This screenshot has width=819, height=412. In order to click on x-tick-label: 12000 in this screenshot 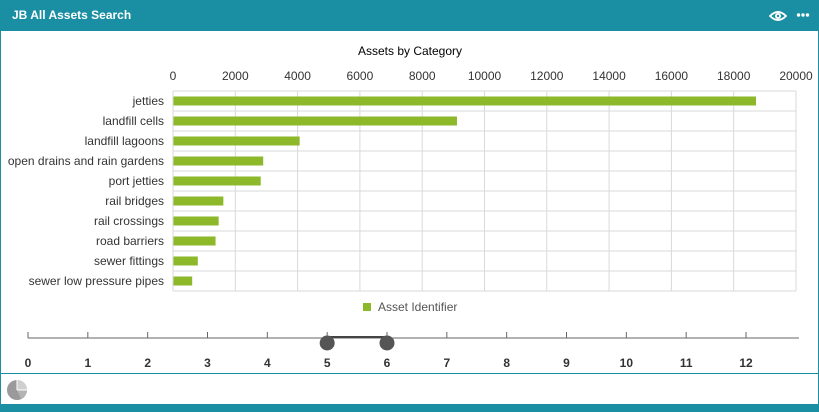, I will do `click(547, 76)`.